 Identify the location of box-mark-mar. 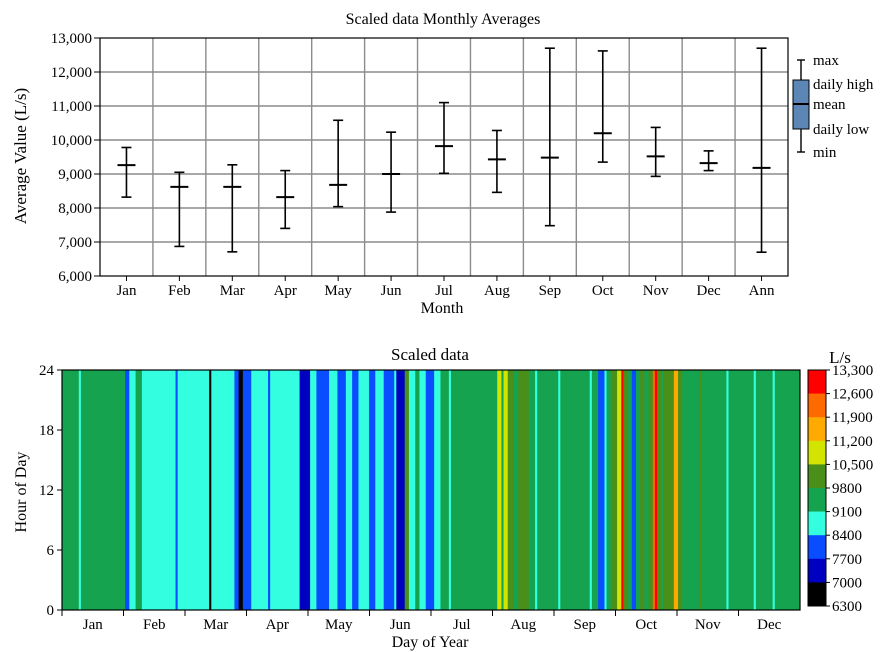
(232, 208).